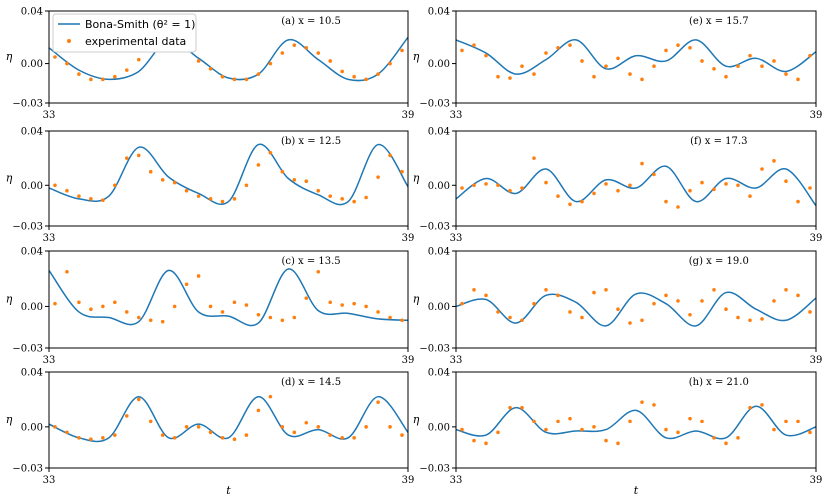 The width and height of the screenshot is (830, 503). Describe the element at coordinates (32, 64) in the screenshot. I see `y-tick-label: 0.00` at that location.